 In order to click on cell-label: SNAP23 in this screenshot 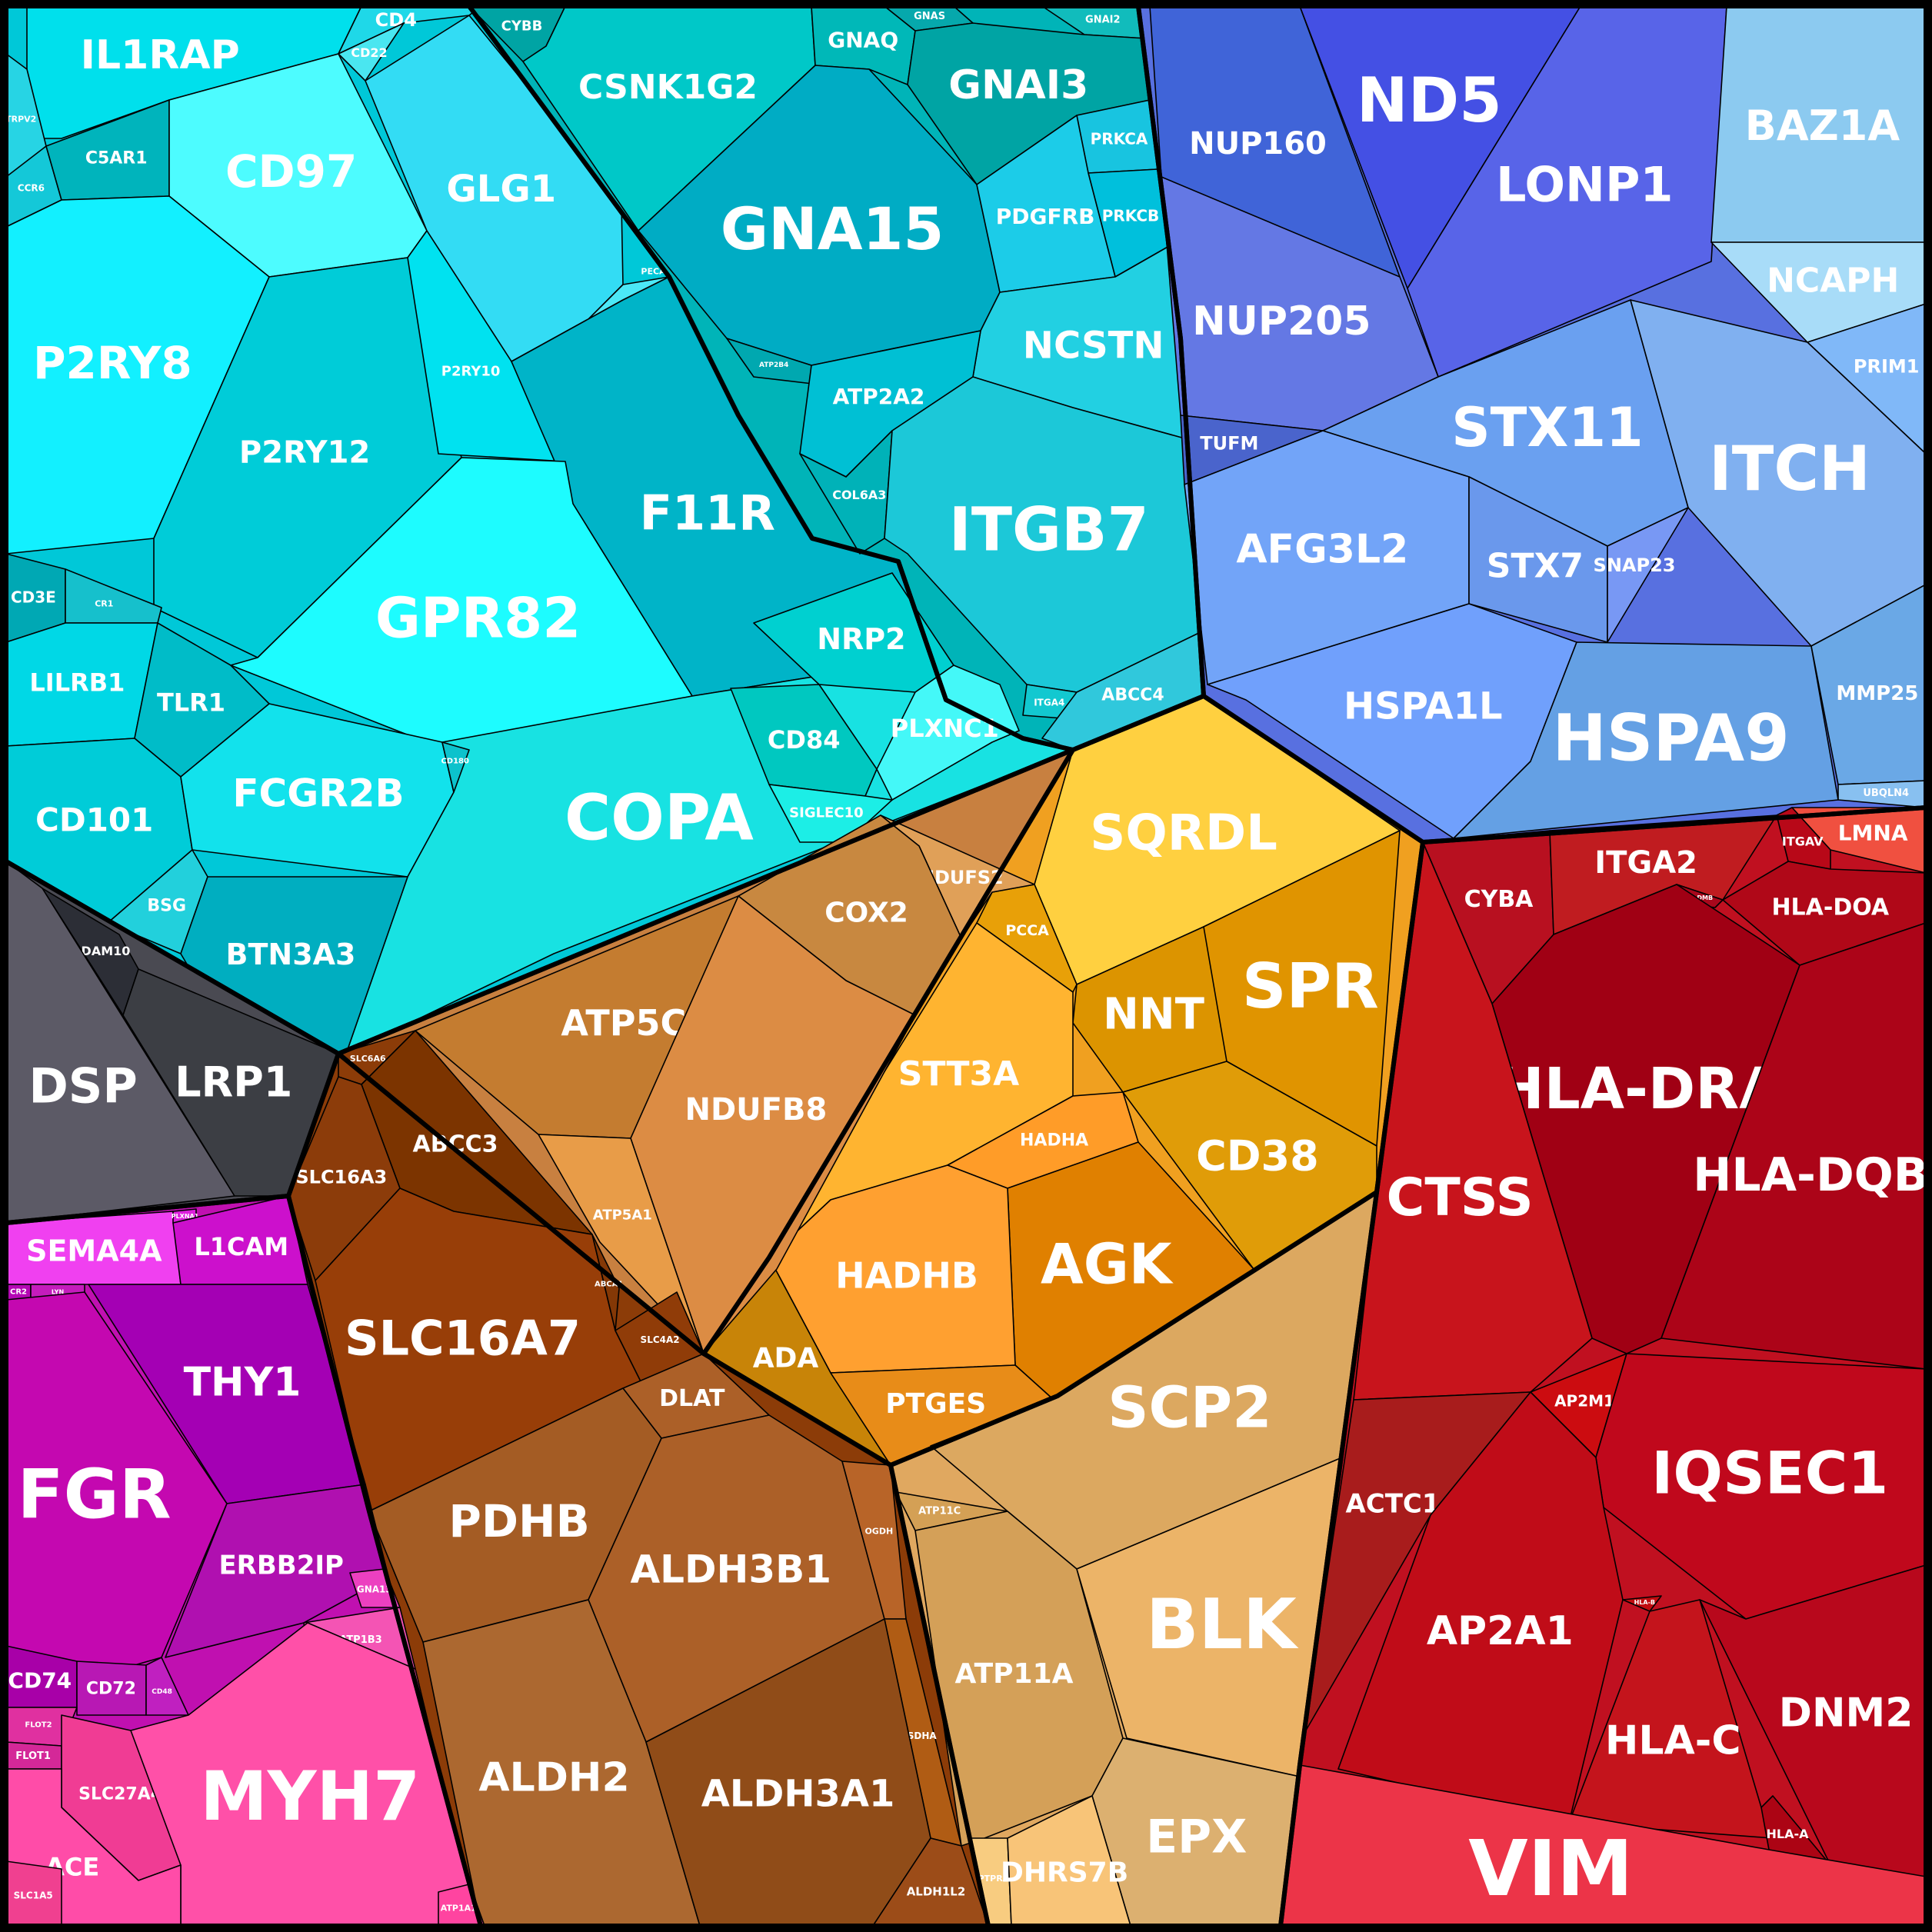, I will do `click(1635, 565)`.